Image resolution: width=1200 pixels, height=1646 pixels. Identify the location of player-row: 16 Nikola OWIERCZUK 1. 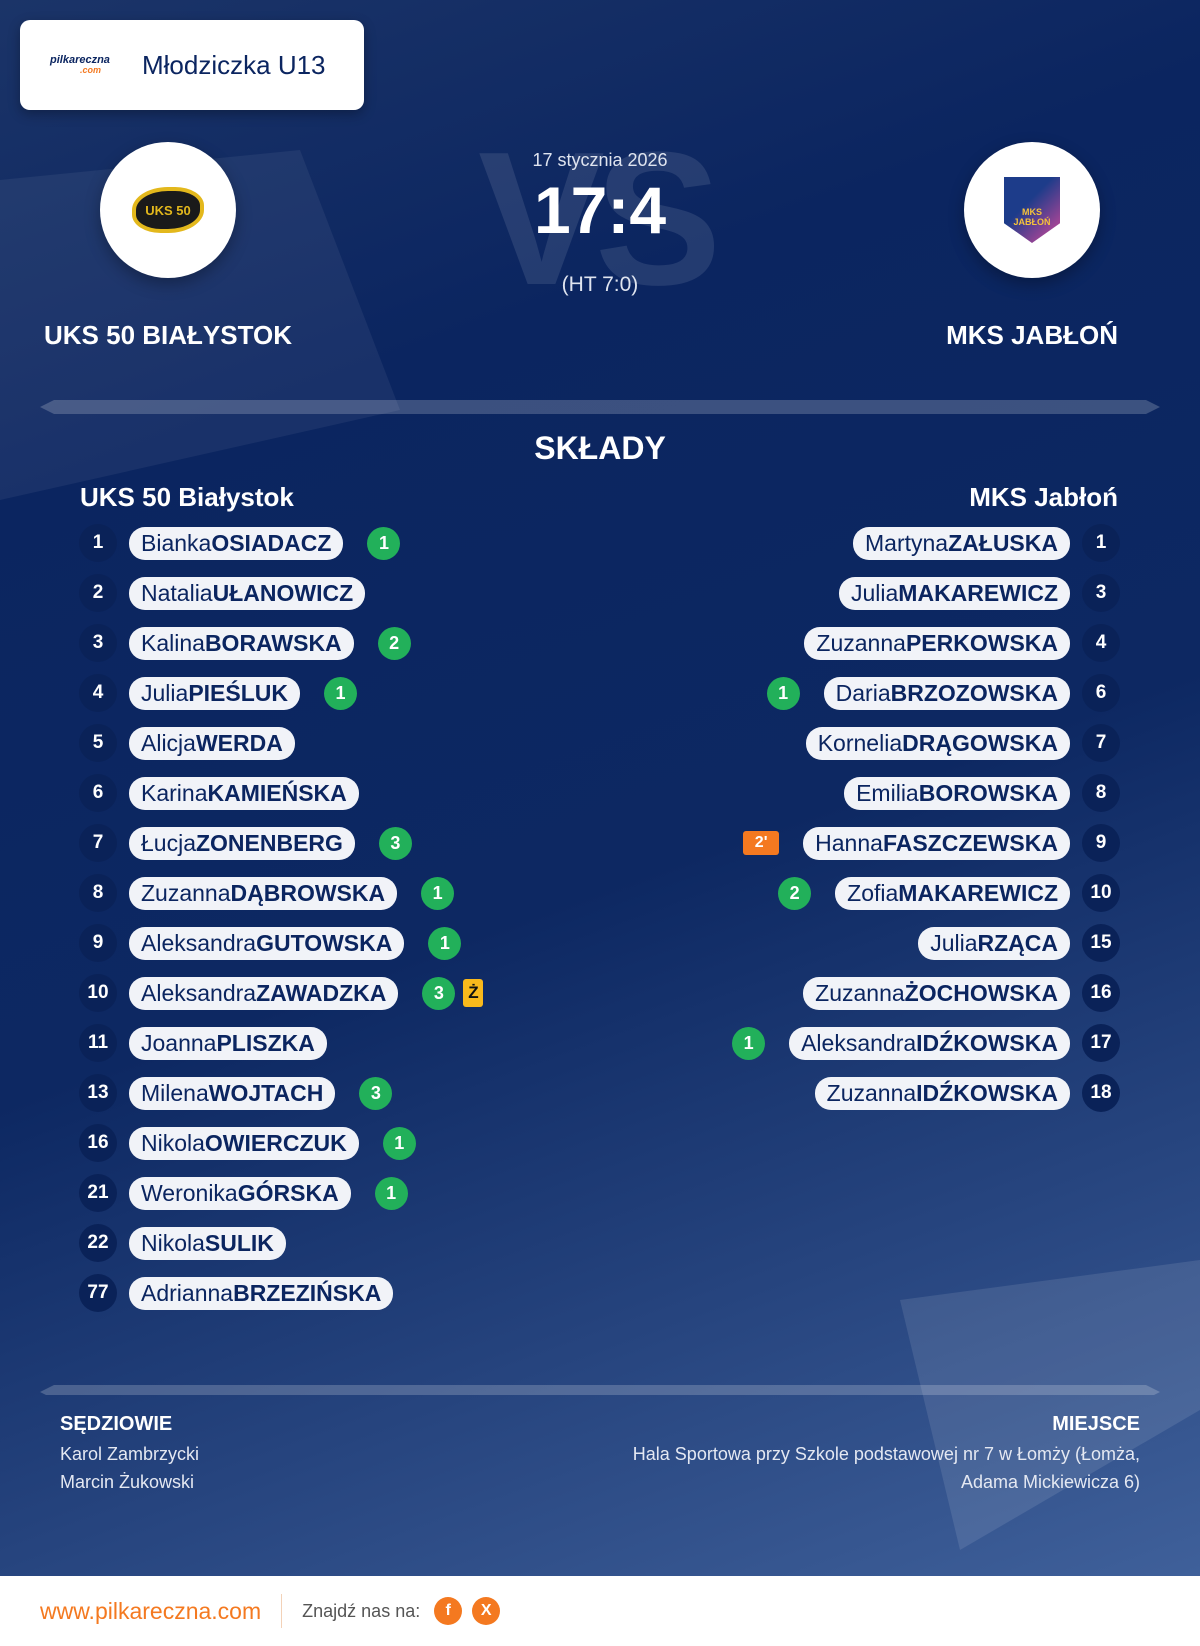
(247, 1143).